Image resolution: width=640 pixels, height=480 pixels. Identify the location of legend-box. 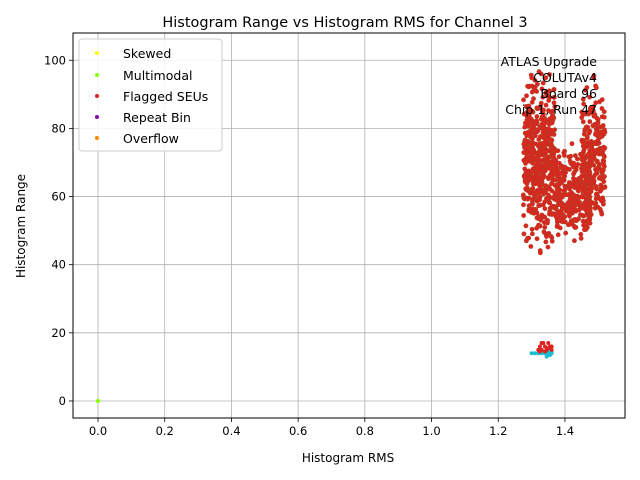
(150, 95).